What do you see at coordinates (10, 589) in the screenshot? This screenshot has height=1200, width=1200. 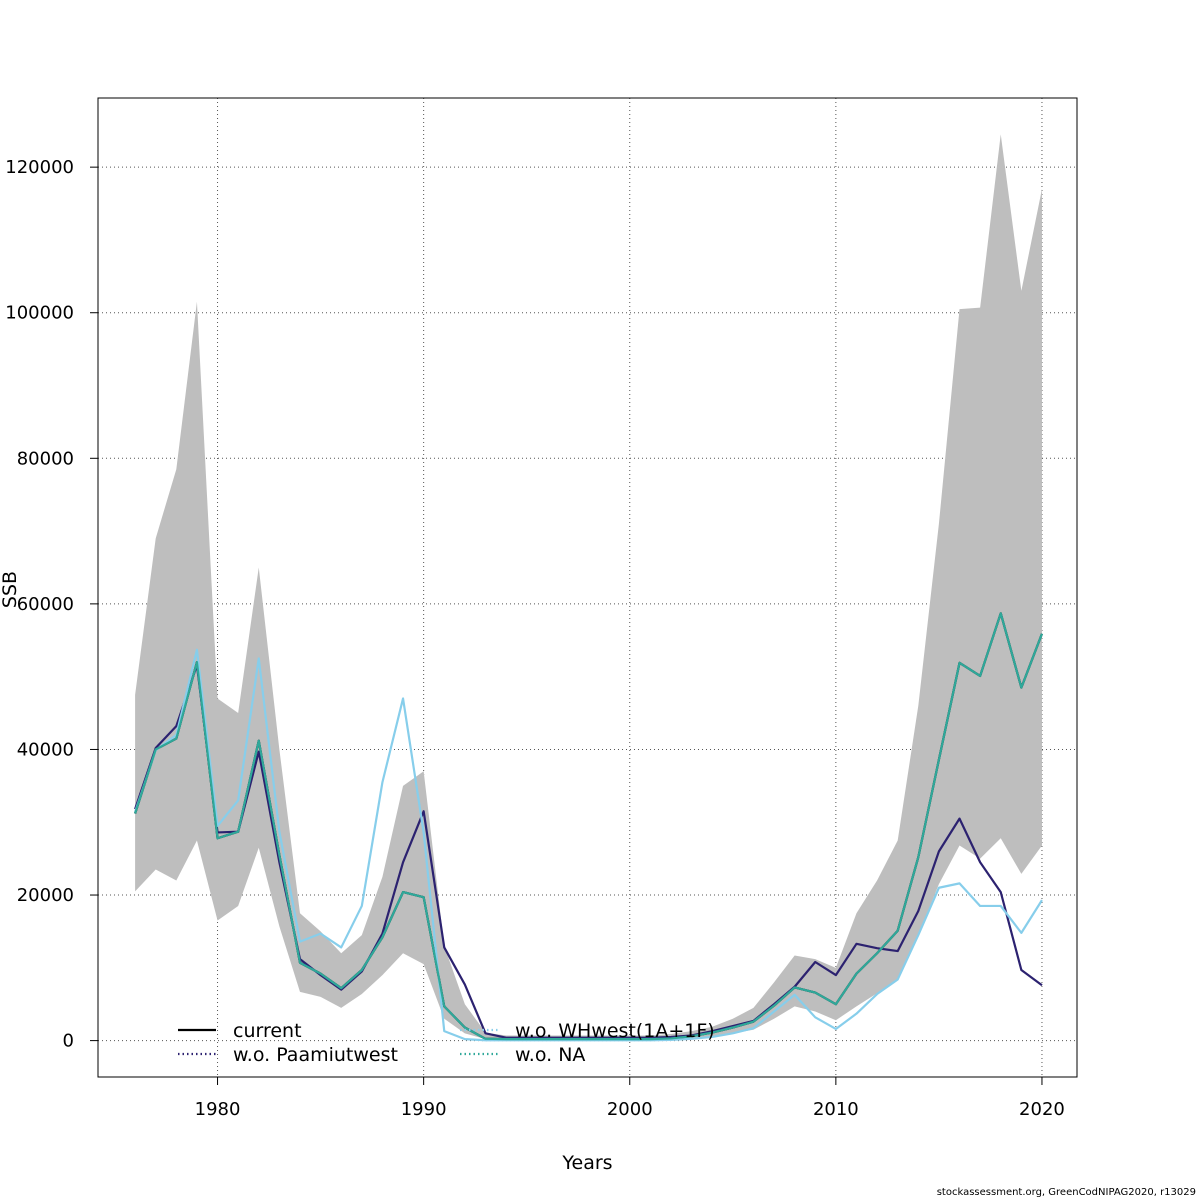 I see `y-axis-title: SSB` at bounding box center [10, 589].